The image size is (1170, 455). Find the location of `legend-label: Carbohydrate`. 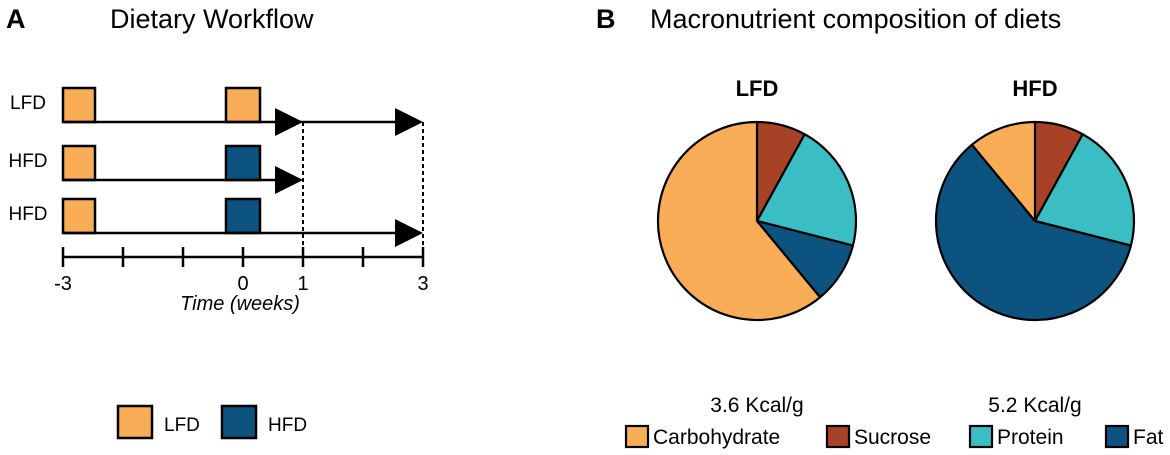

legend-label: Carbohydrate is located at coordinates (716, 437).